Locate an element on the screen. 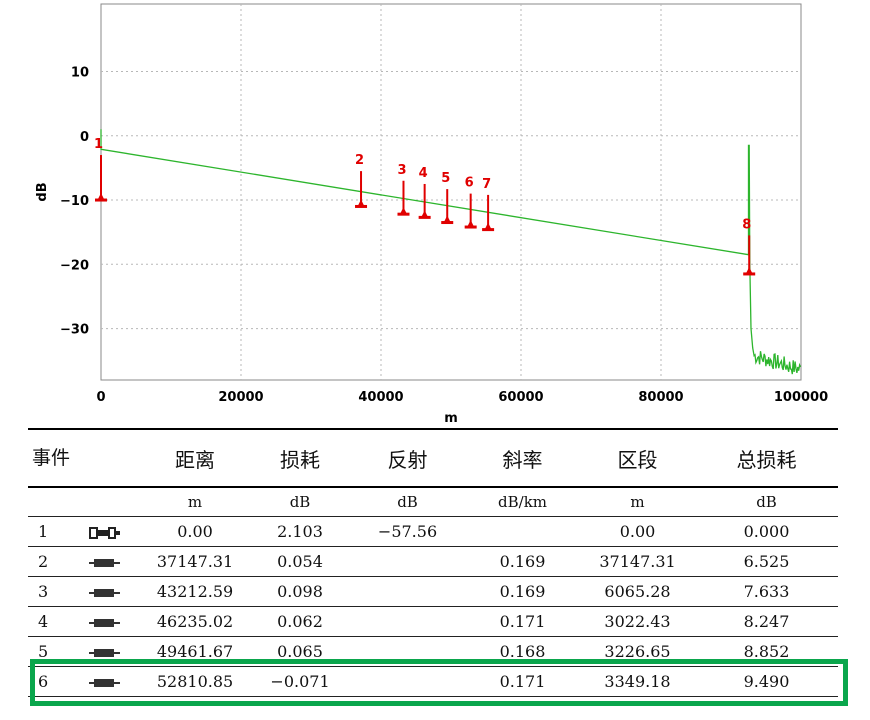 This screenshot has width=870, height=720. cell-total-loss: 9.490 is located at coordinates (767, 681).